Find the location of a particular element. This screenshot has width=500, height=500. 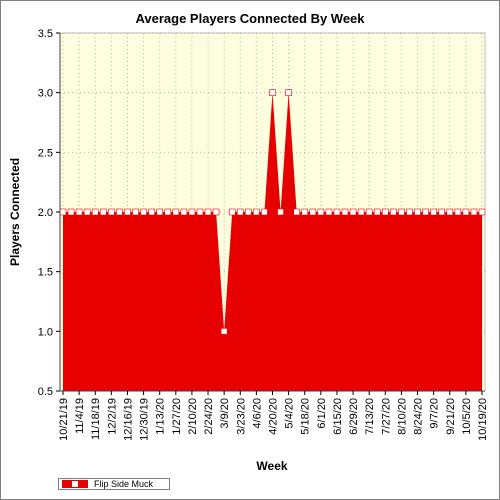

x-tick-label: 1/13/20 is located at coordinates (161, 416).